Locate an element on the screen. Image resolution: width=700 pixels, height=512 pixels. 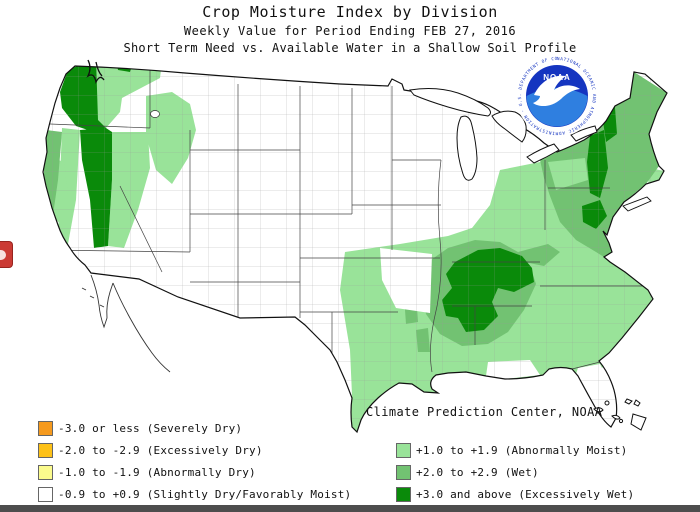
legend-item: -1.0 to -1.9 (Abnormally Dry) is located at coordinates (194, 472).